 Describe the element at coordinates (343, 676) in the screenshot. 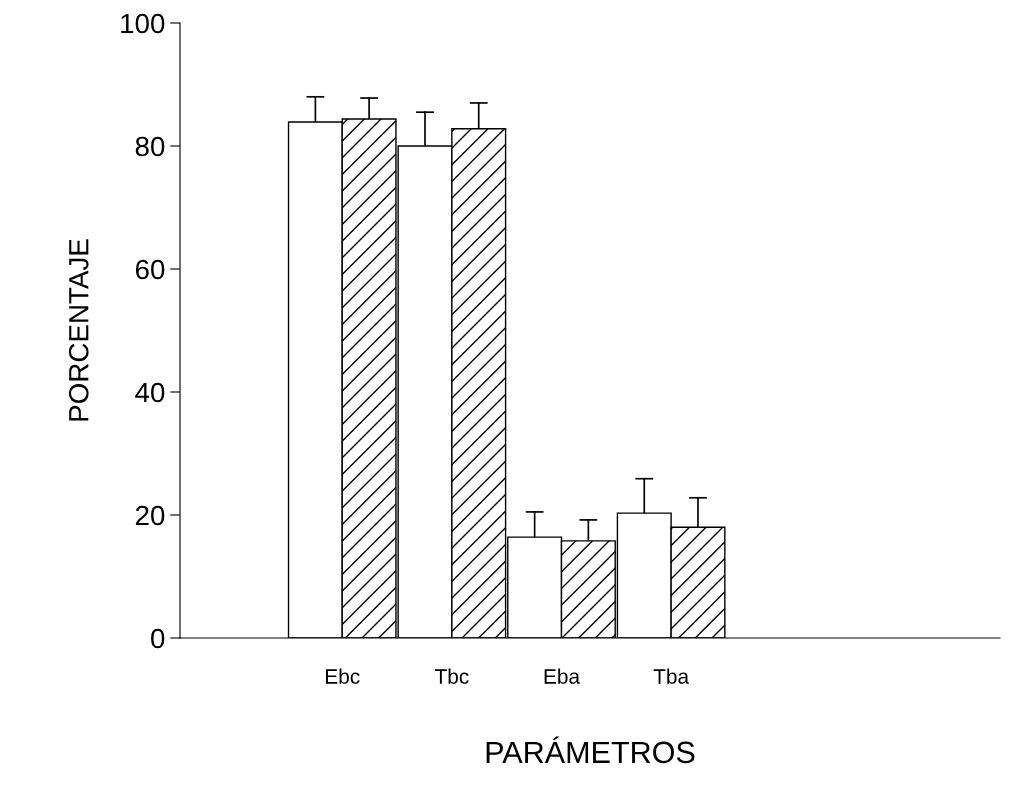

I see `x-tick-label: Ebc` at that location.